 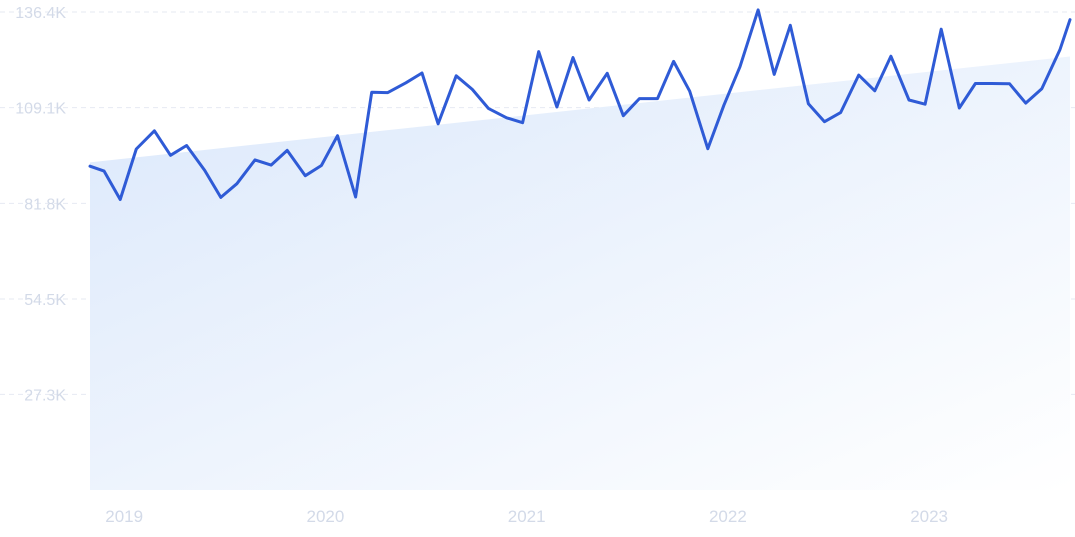 What do you see at coordinates (728, 516) in the screenshot?
I see `x-tick-label: 2022` at bounding box center [728, 516].